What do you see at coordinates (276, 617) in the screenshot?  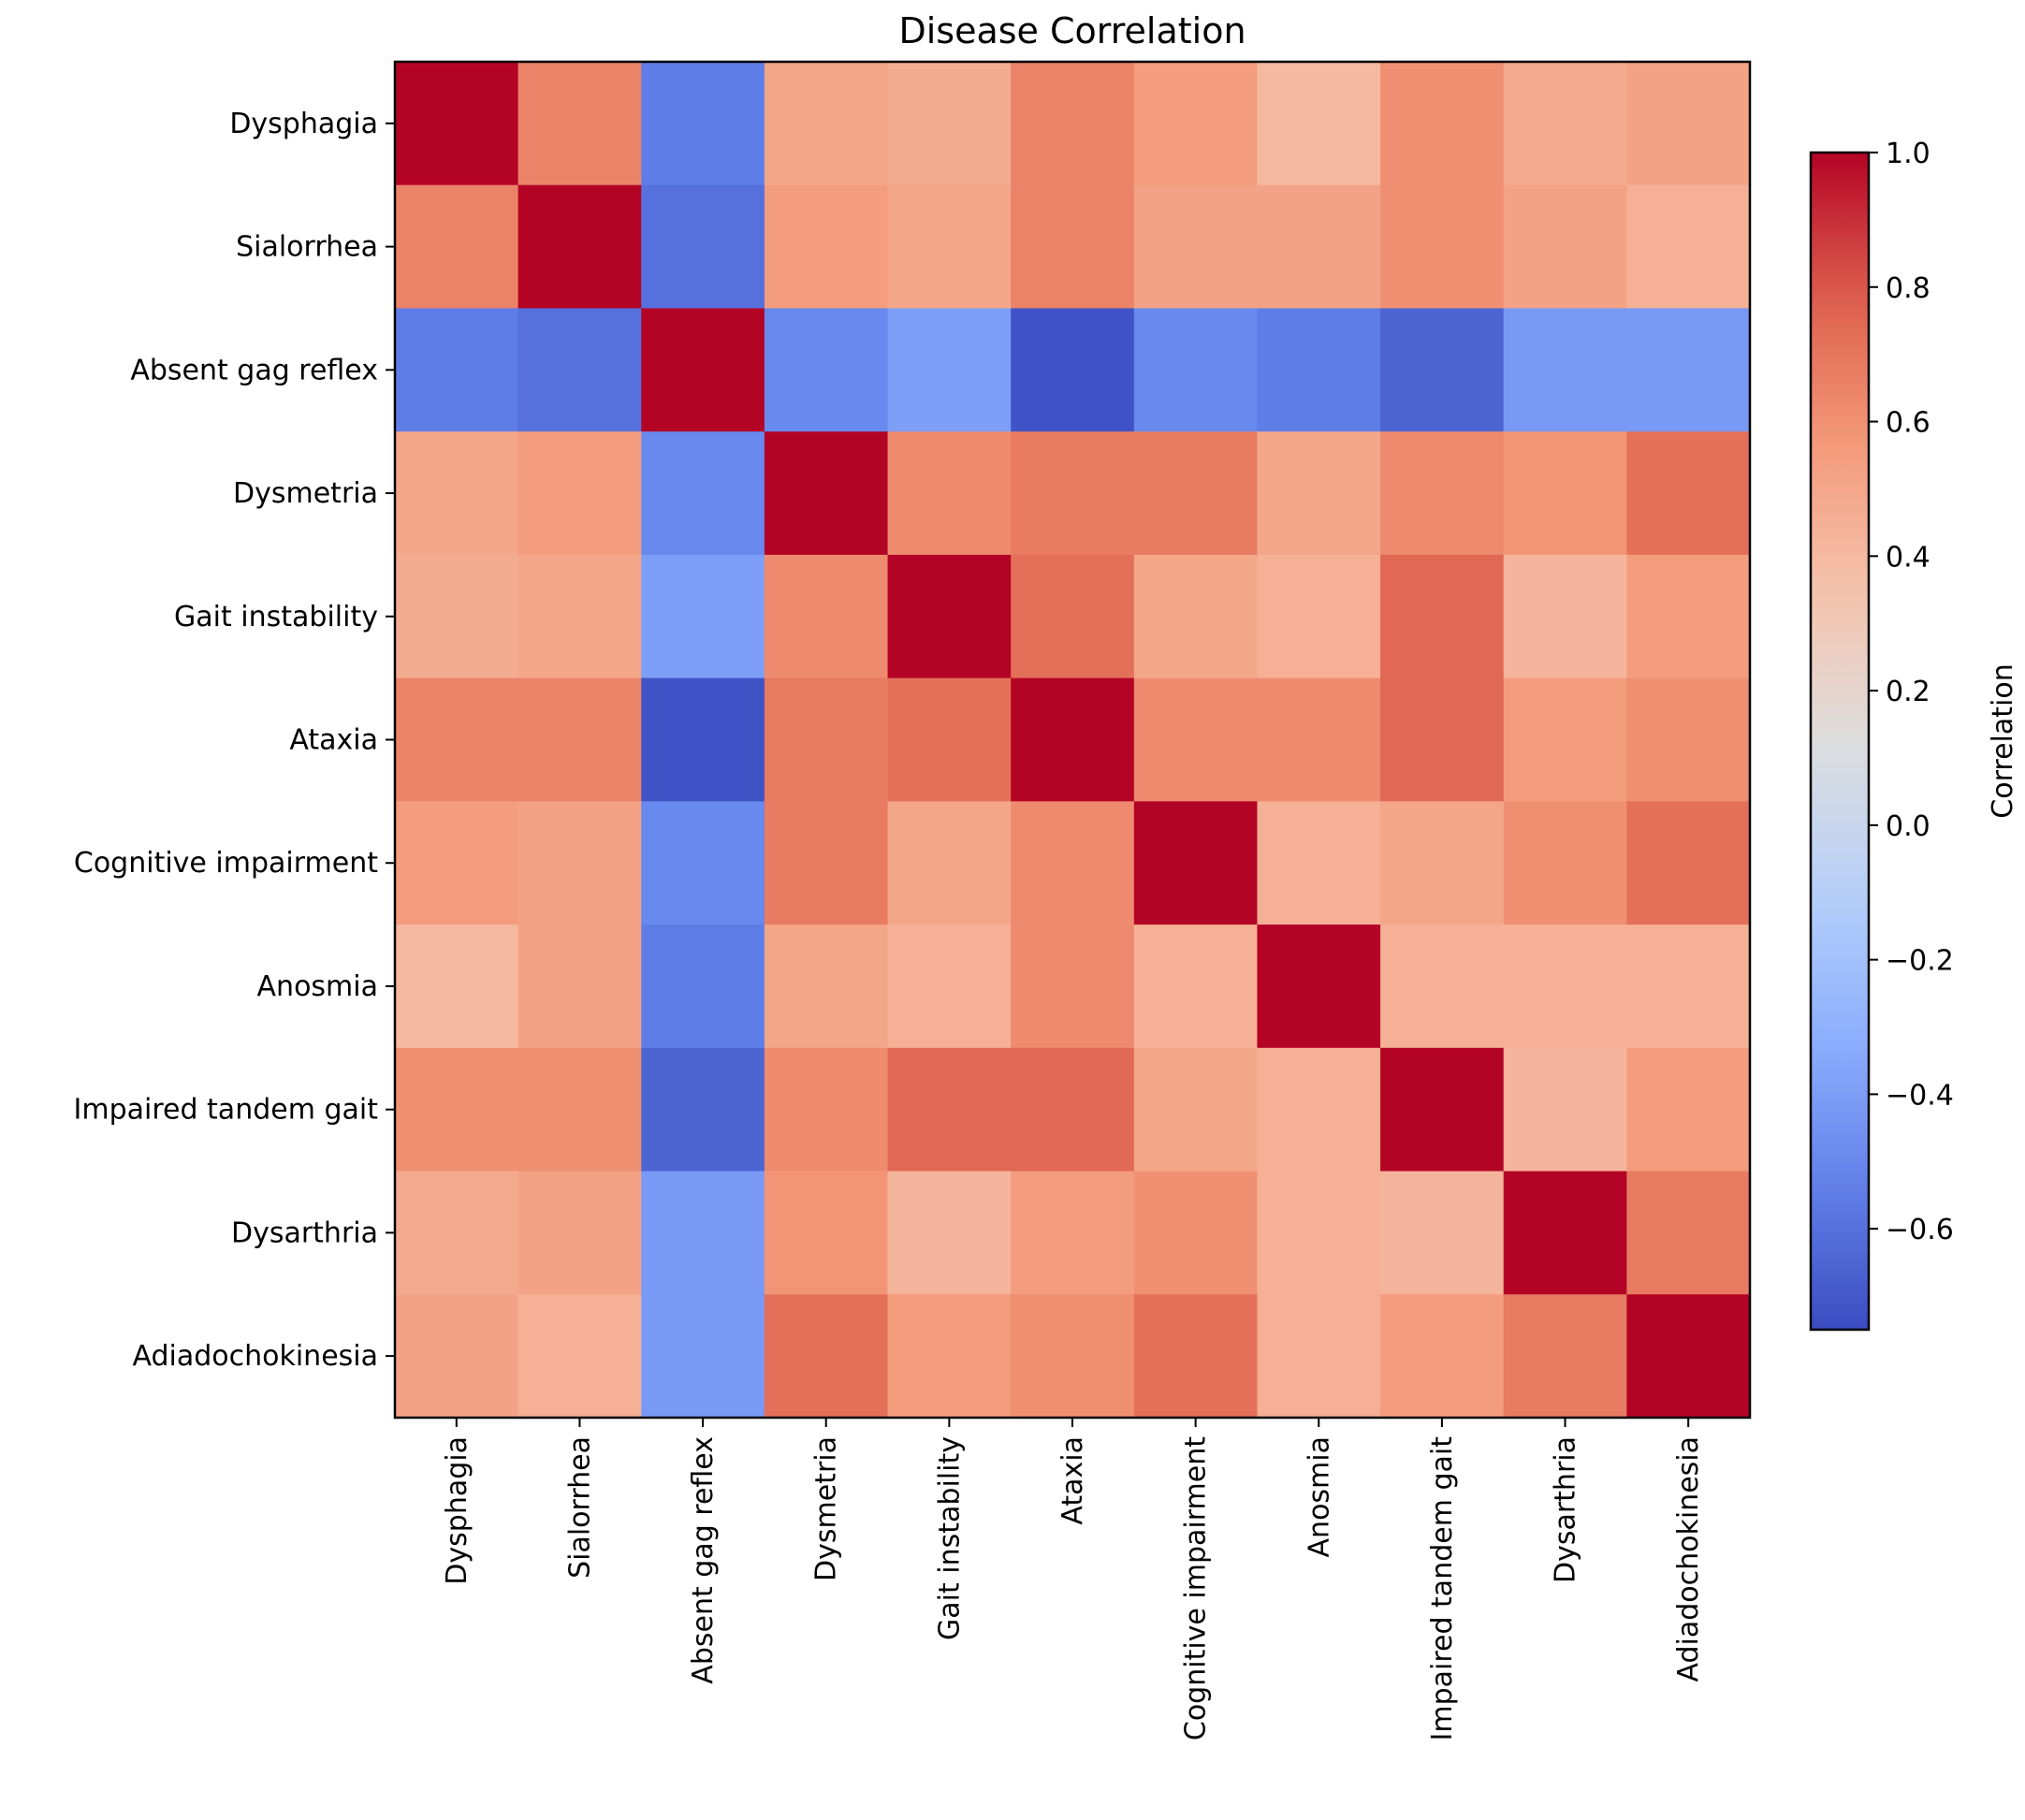 I see `y-tick-label: Gait instability` at bounding box center [276, 617].